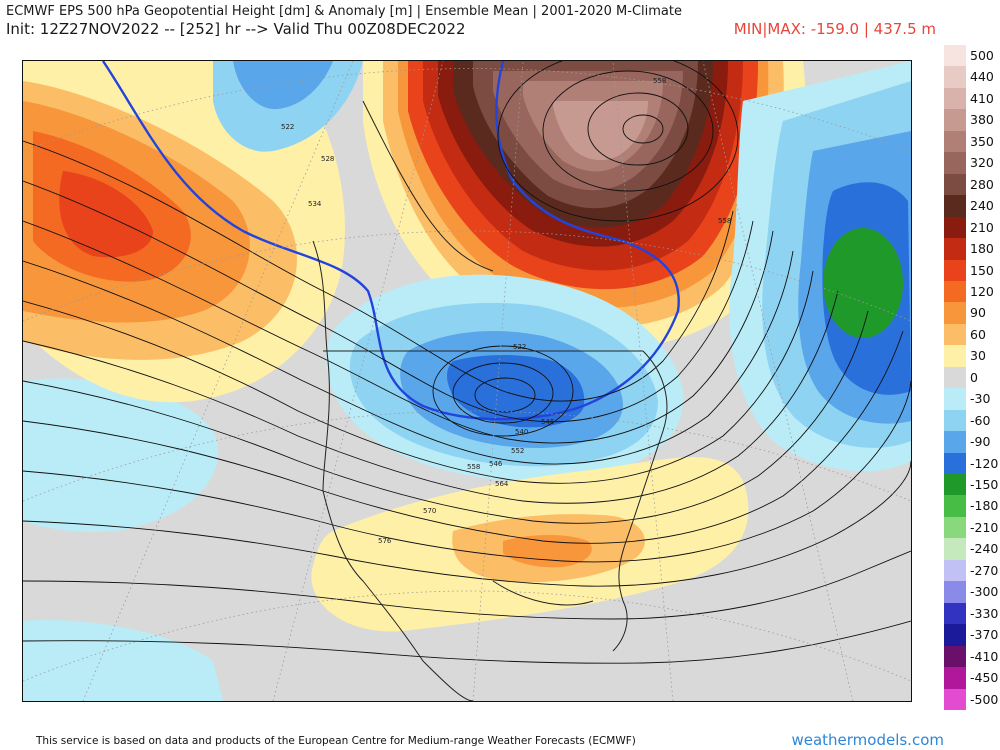  Describe the element at coordinates (980, 420) in the screenshot. I see `legend-label: -60` at that location.